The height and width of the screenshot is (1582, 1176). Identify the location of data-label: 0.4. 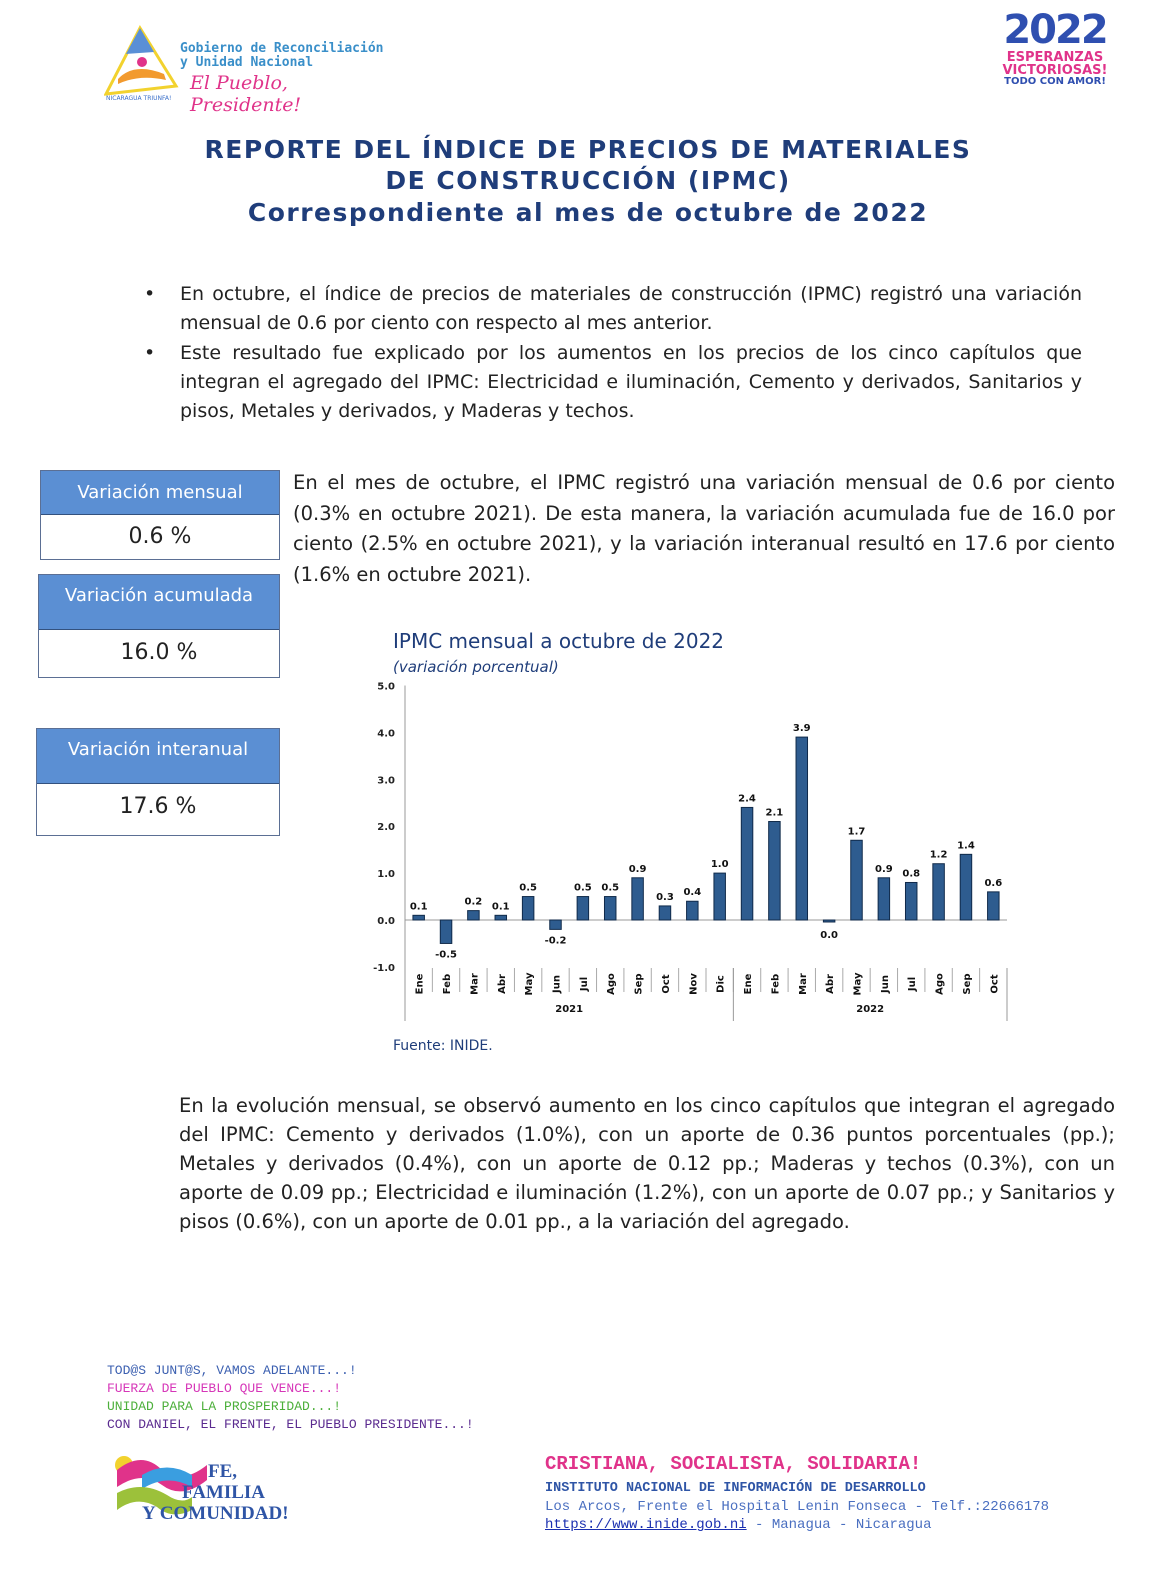
(692, 892).